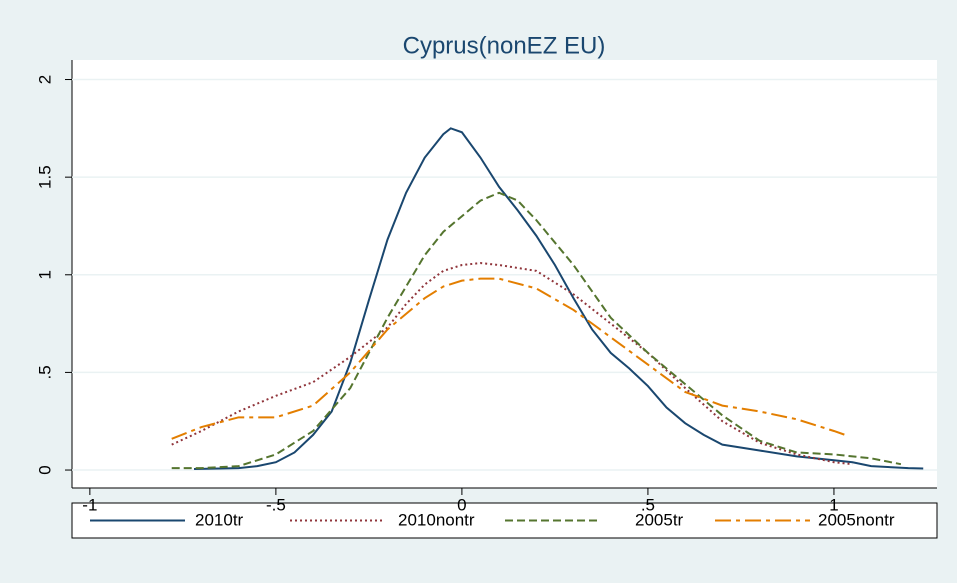  I want to click on legend-label: 2010tr, so click(219, 519).